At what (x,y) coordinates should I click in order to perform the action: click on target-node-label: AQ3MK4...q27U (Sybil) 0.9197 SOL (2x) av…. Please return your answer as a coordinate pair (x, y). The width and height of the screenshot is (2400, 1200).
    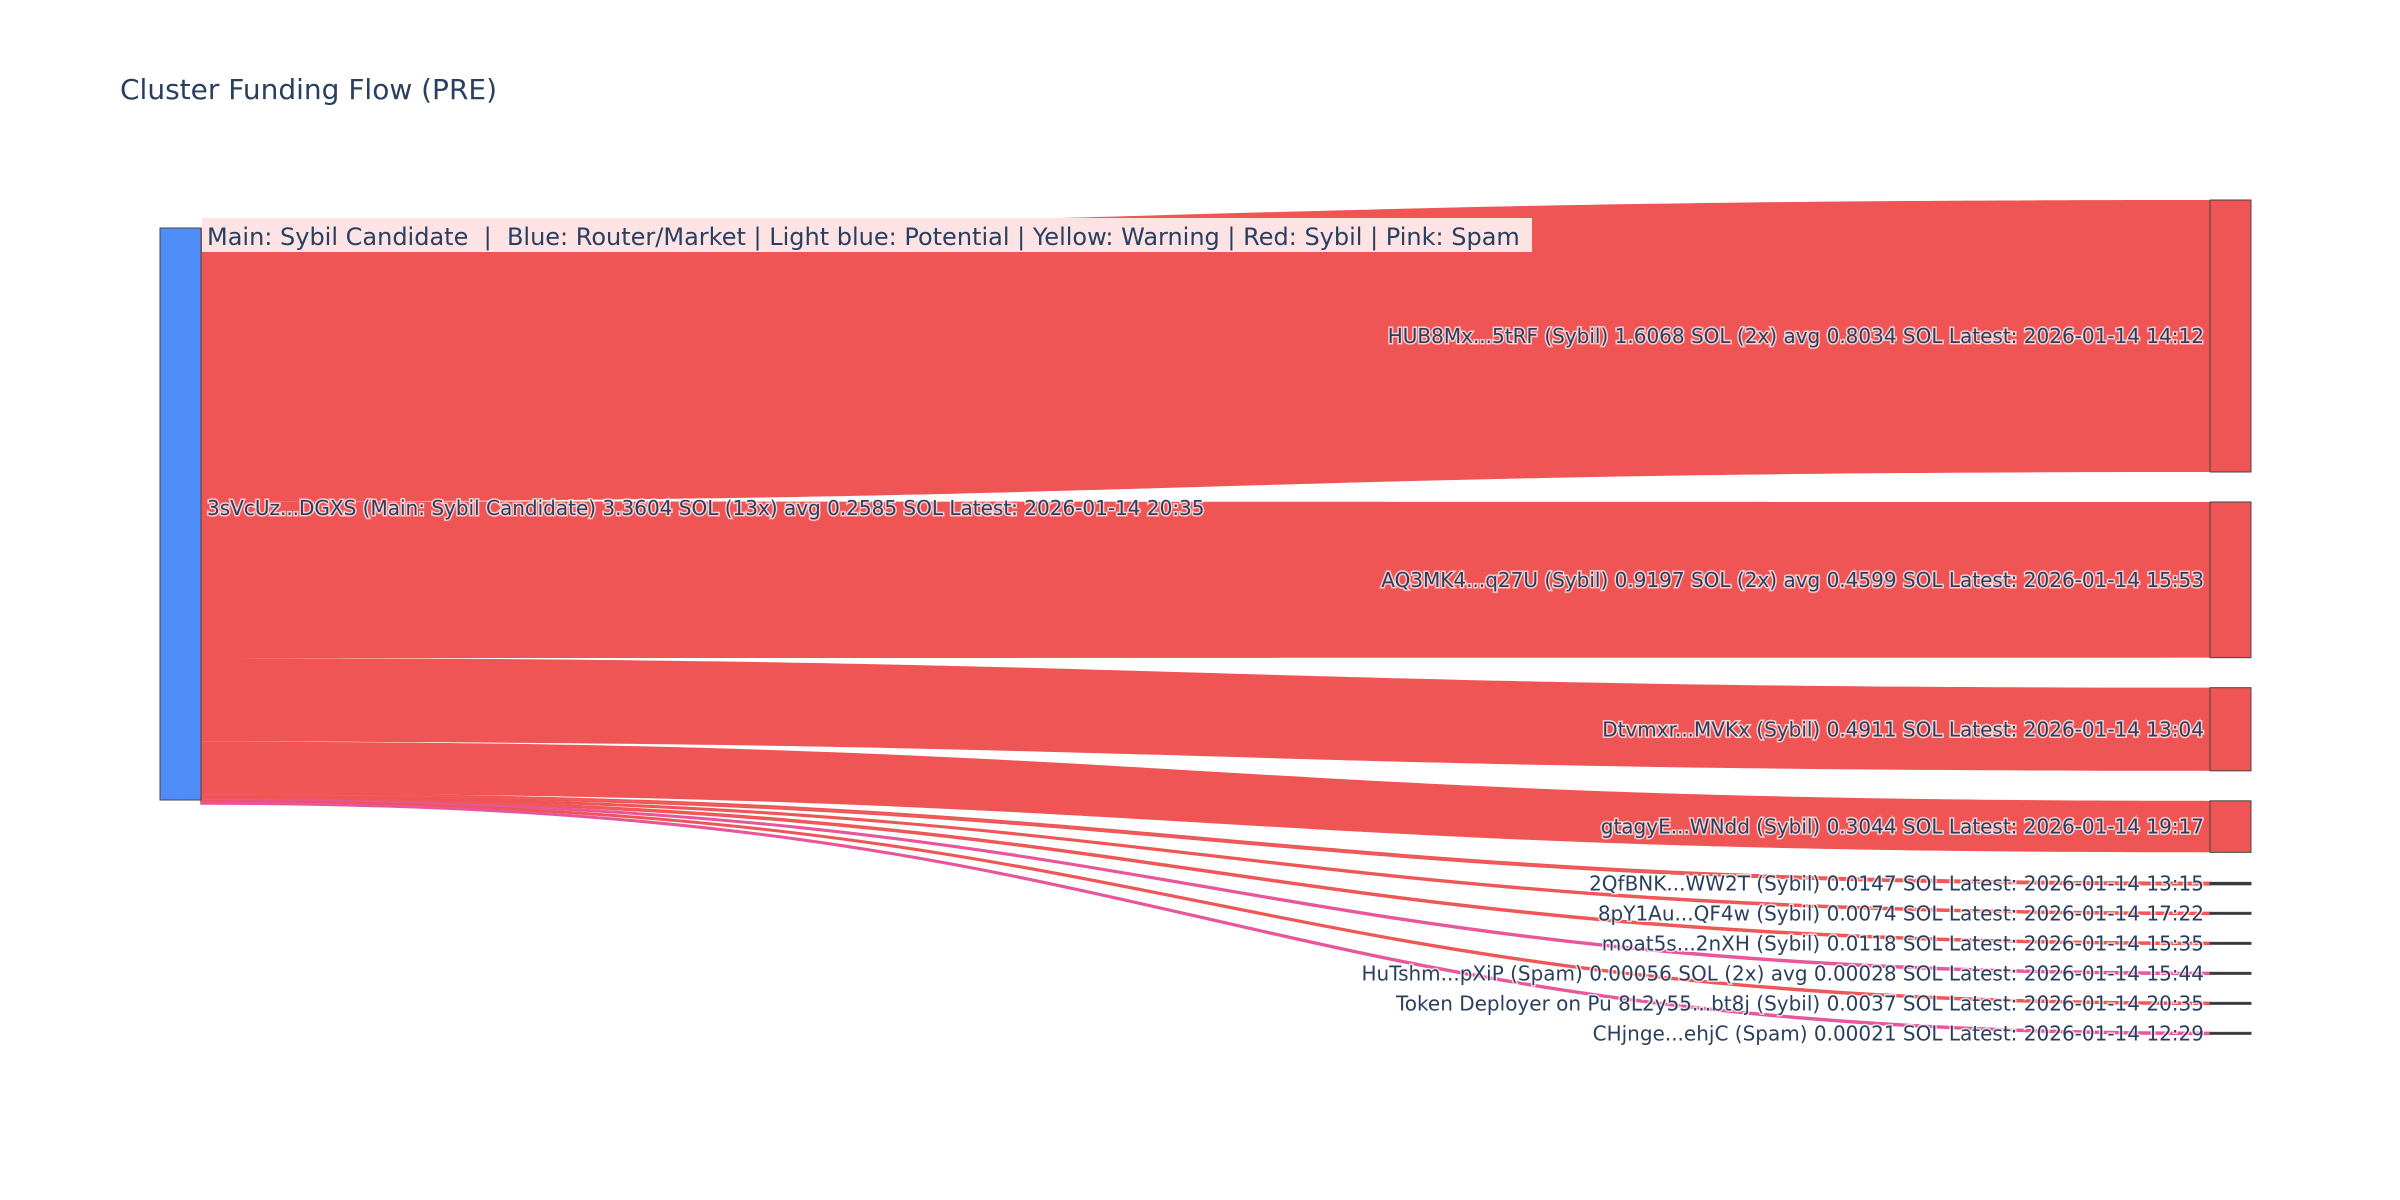
    Looking at the image, I should click on (1792, 580).